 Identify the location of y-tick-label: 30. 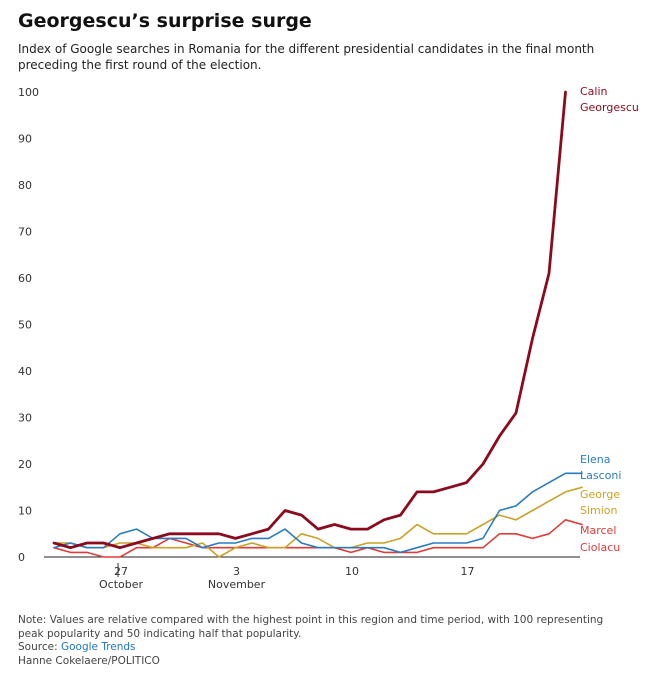
(25, 418).